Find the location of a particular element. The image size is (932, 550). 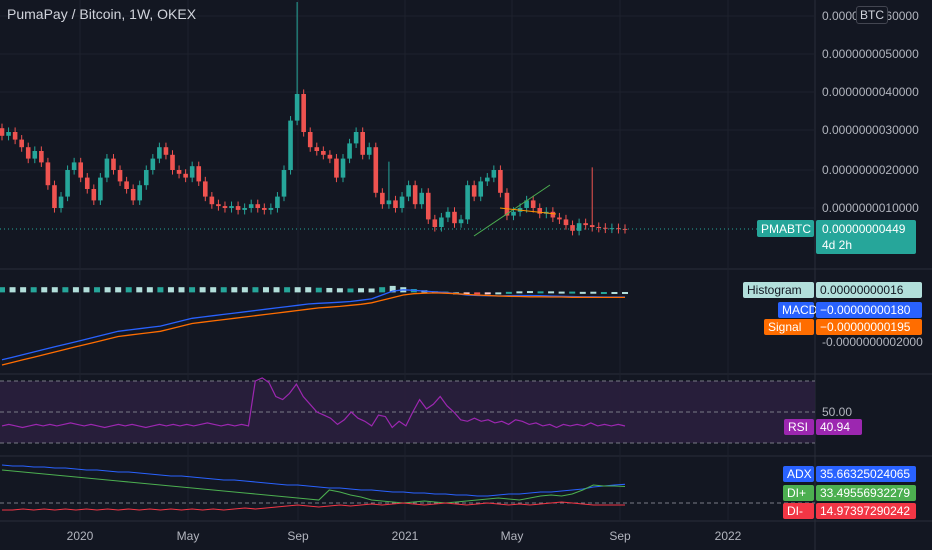

macd-legend-macd-bg is located at coordinates (796, 310).